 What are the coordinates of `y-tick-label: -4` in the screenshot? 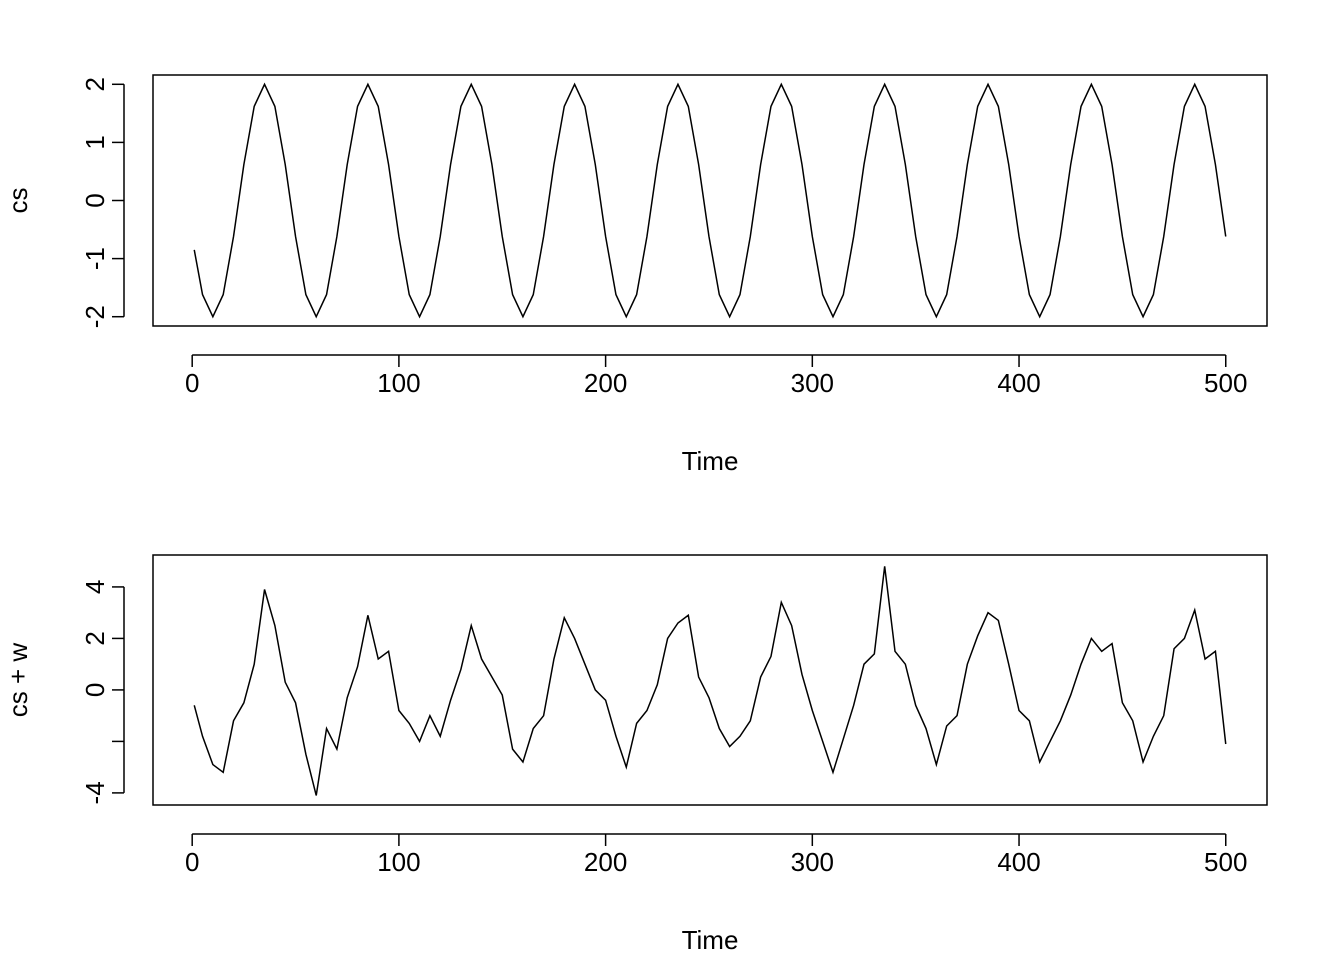 It's located at (95, 792).